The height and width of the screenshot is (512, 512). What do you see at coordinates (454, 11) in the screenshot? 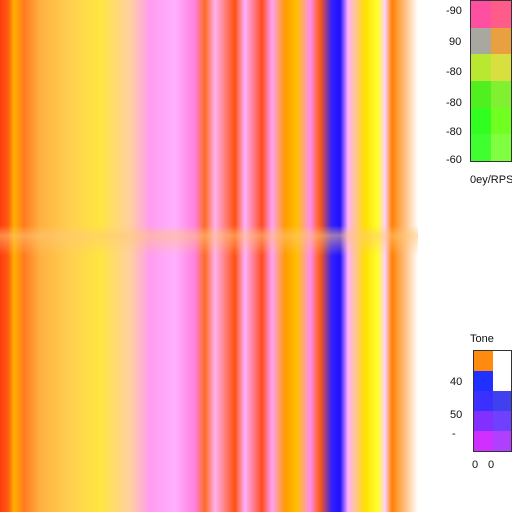
I see `scale-label: -90` at bounding box center [454, 11].